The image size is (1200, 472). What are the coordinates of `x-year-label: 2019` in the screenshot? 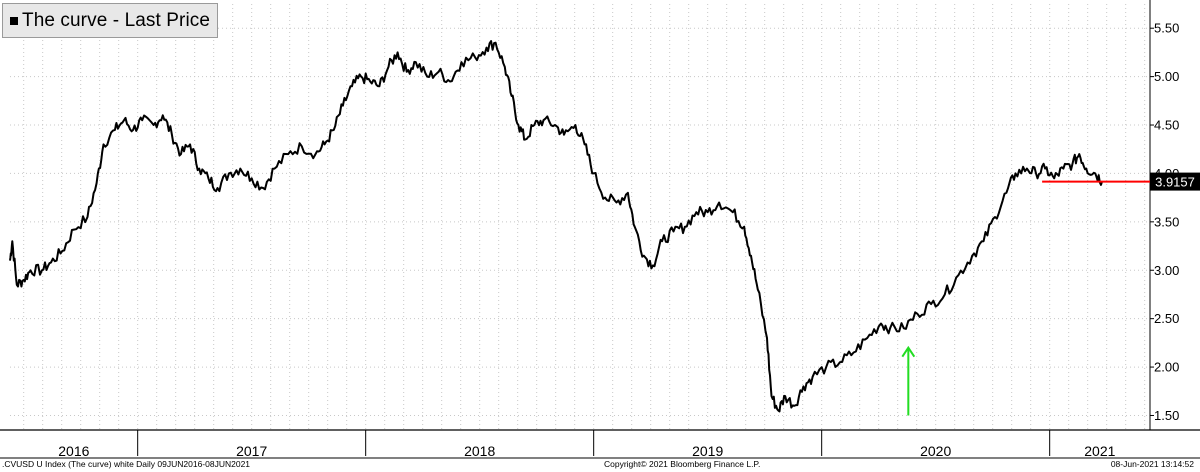 It's located at (707, 451).